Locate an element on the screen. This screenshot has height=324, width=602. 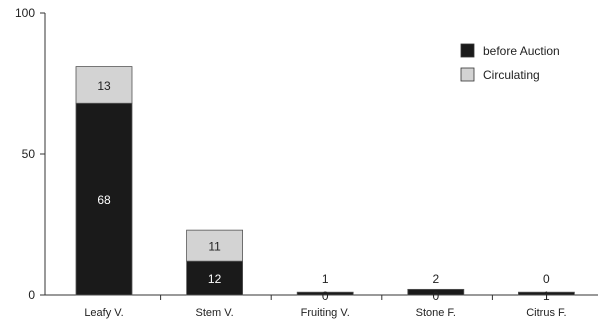
data-label-circulating: 1 is located at coordinates (325, 279).